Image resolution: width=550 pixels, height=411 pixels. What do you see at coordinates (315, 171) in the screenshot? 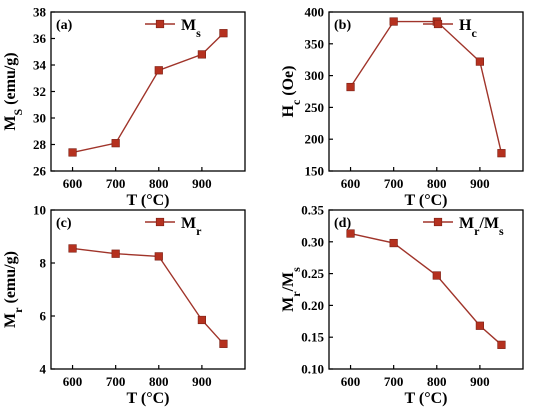
I see `y-tick-label: 150` at bounding box center [315, 171].